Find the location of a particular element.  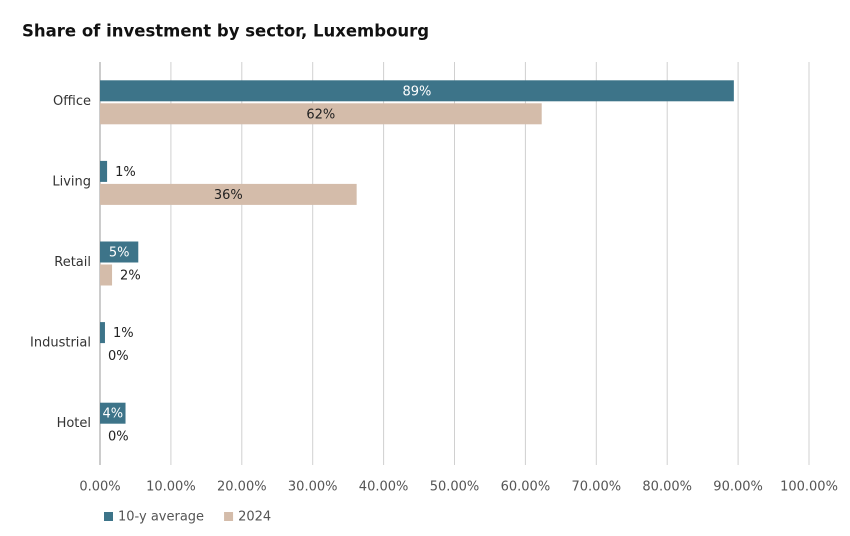

x-tick-label: 100.00% is located at coordinates (809, 487).